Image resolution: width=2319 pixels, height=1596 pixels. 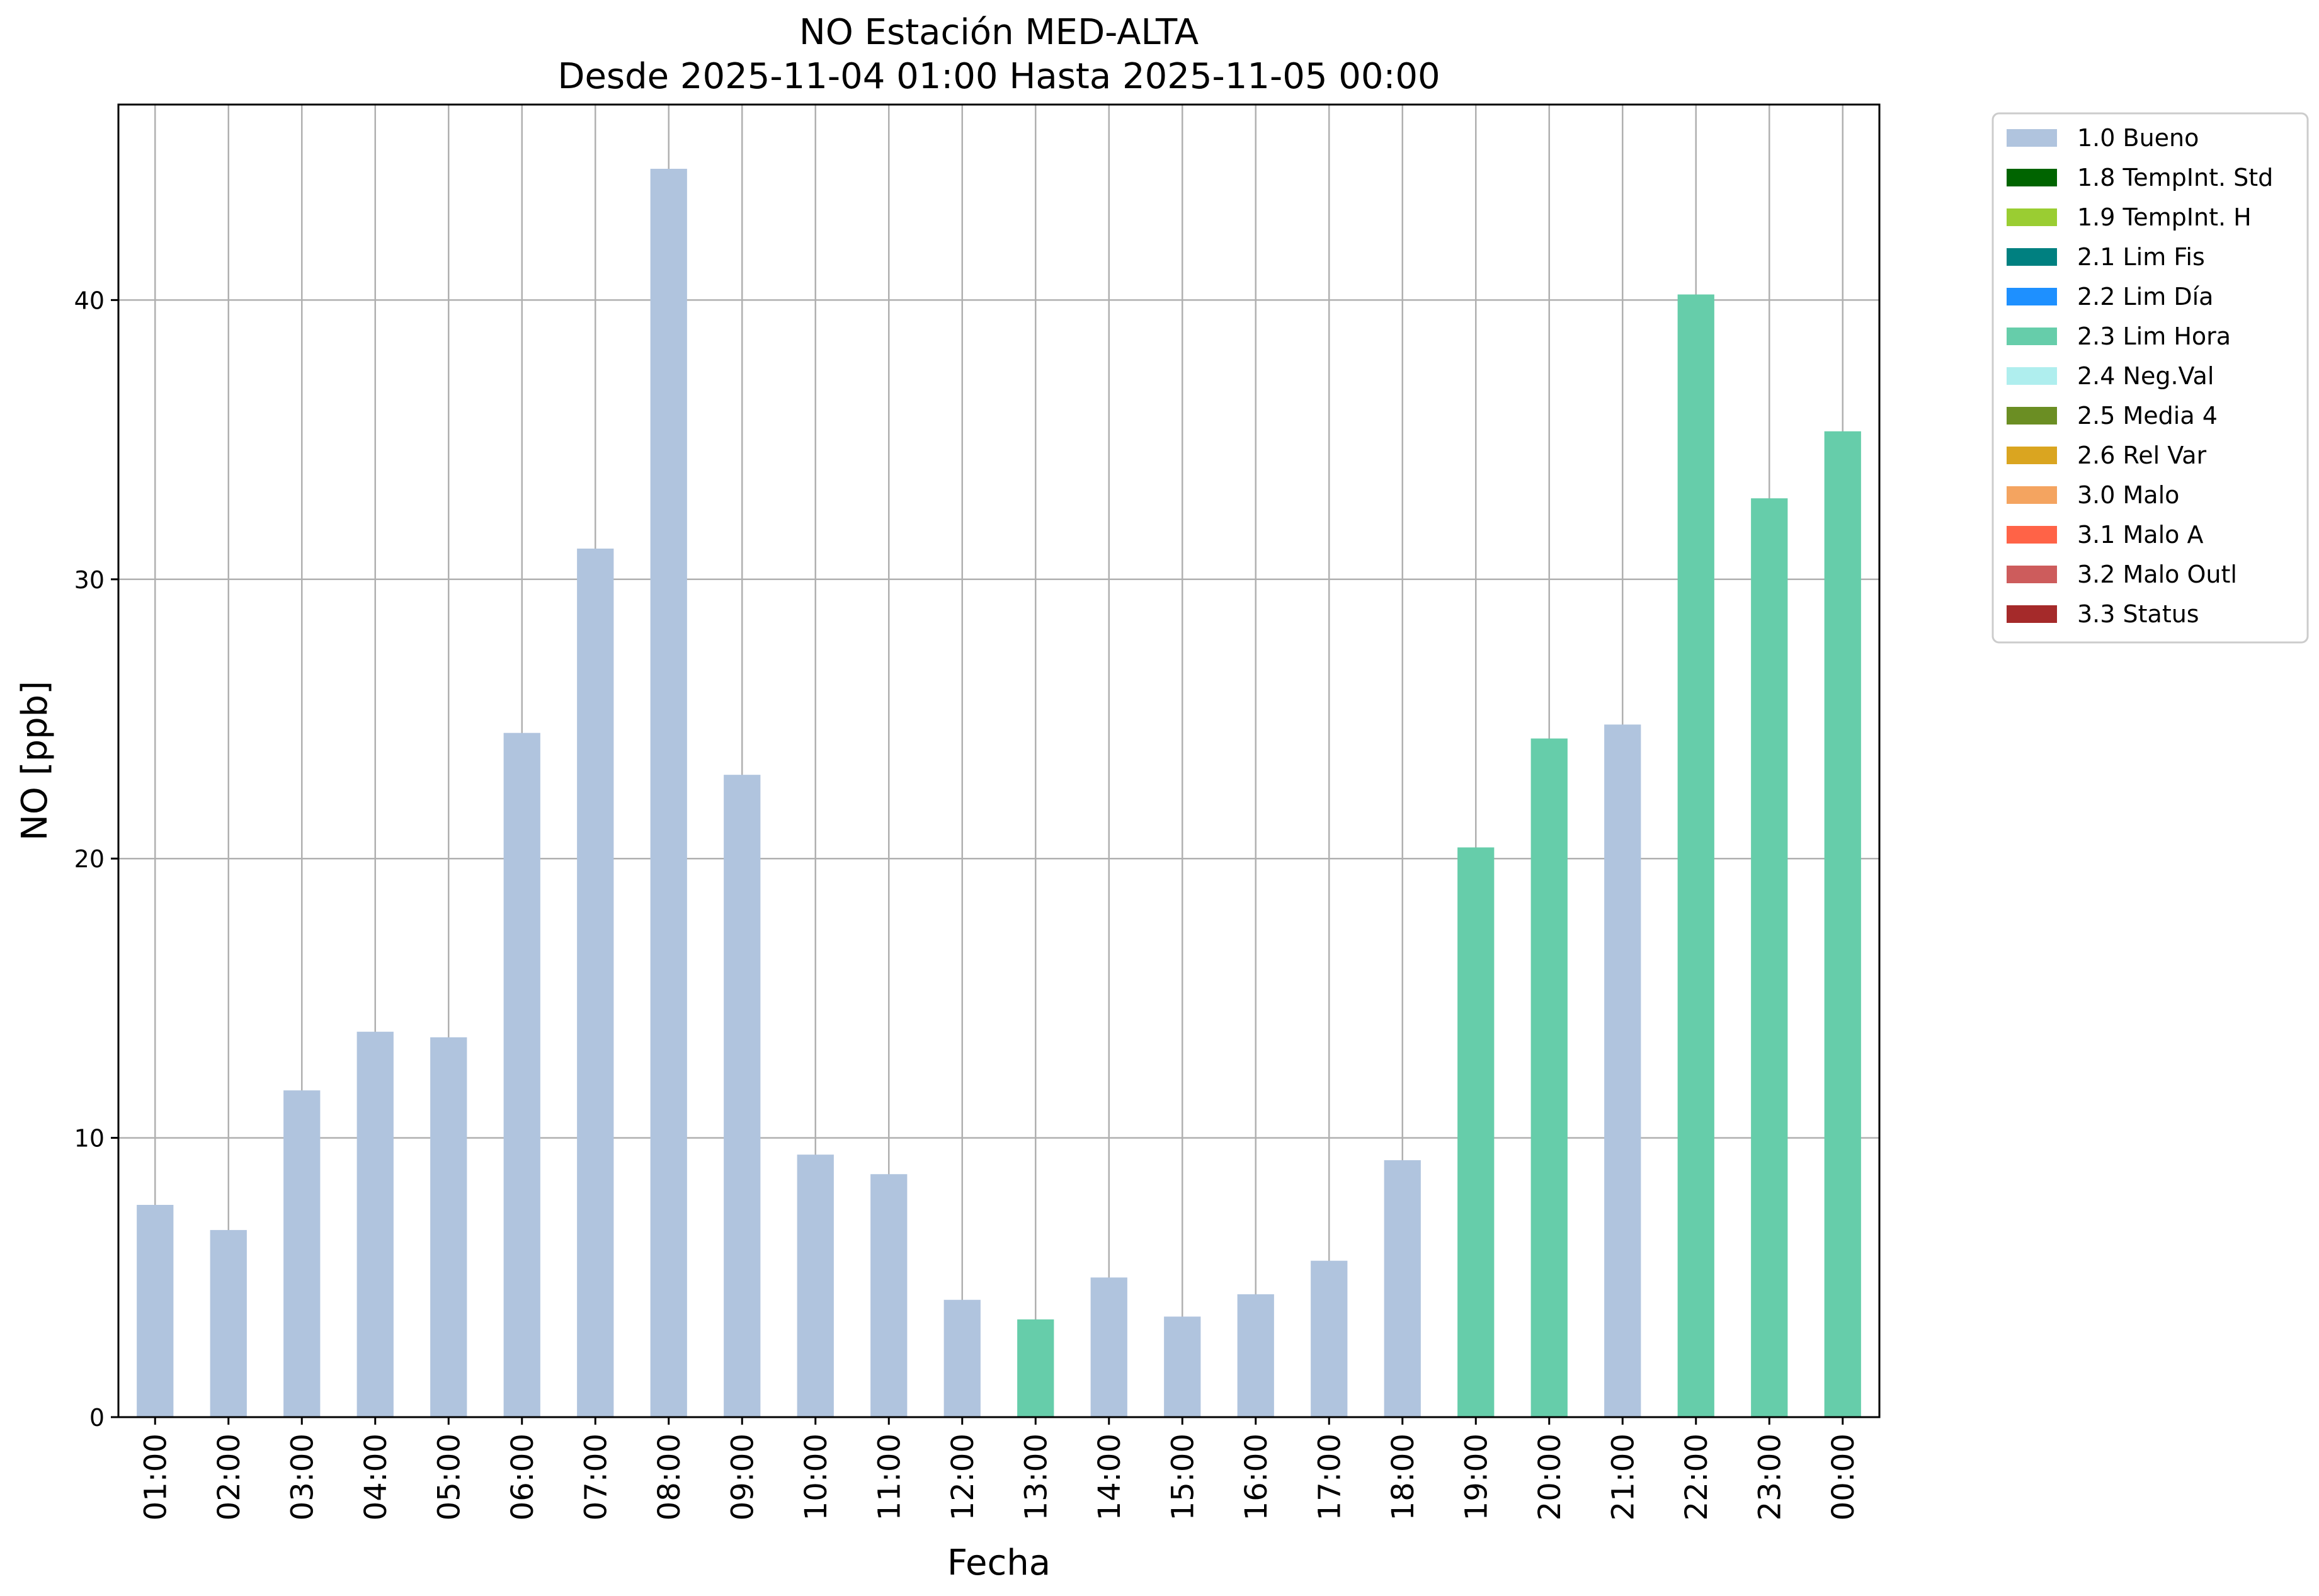 I want to click on legend-label: 1.9 TempInt. H, so click(x=2164, y=217).